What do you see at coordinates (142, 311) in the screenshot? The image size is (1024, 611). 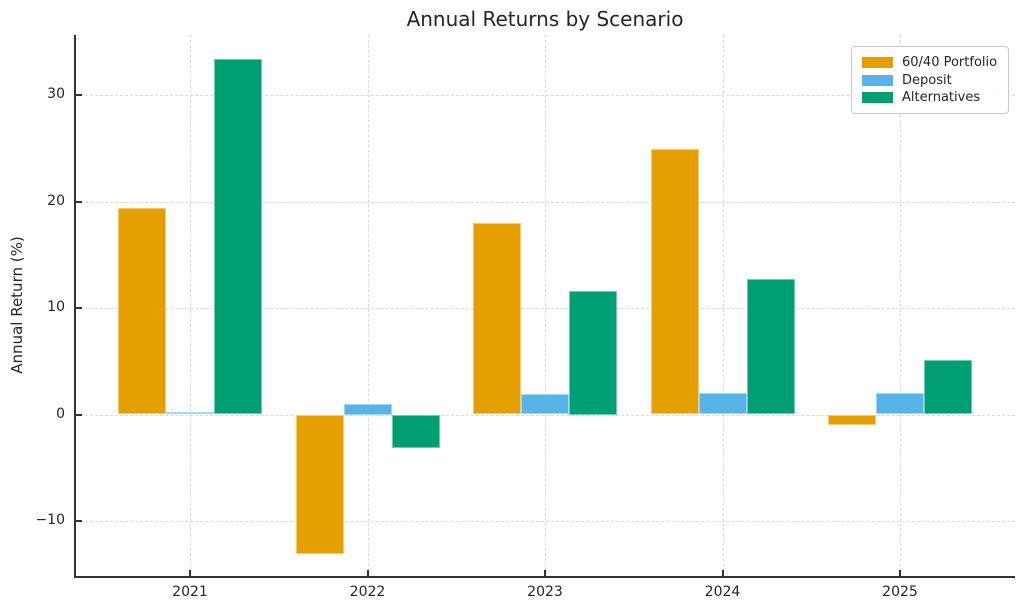 I see `bar-60-40-portfolio-2021` at bounding box center [142, 311].